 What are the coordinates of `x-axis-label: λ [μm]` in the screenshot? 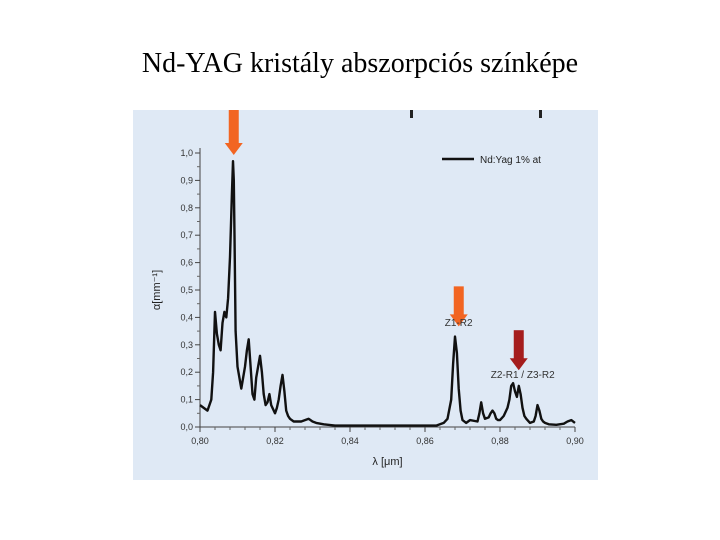 It's located at (387, 462).